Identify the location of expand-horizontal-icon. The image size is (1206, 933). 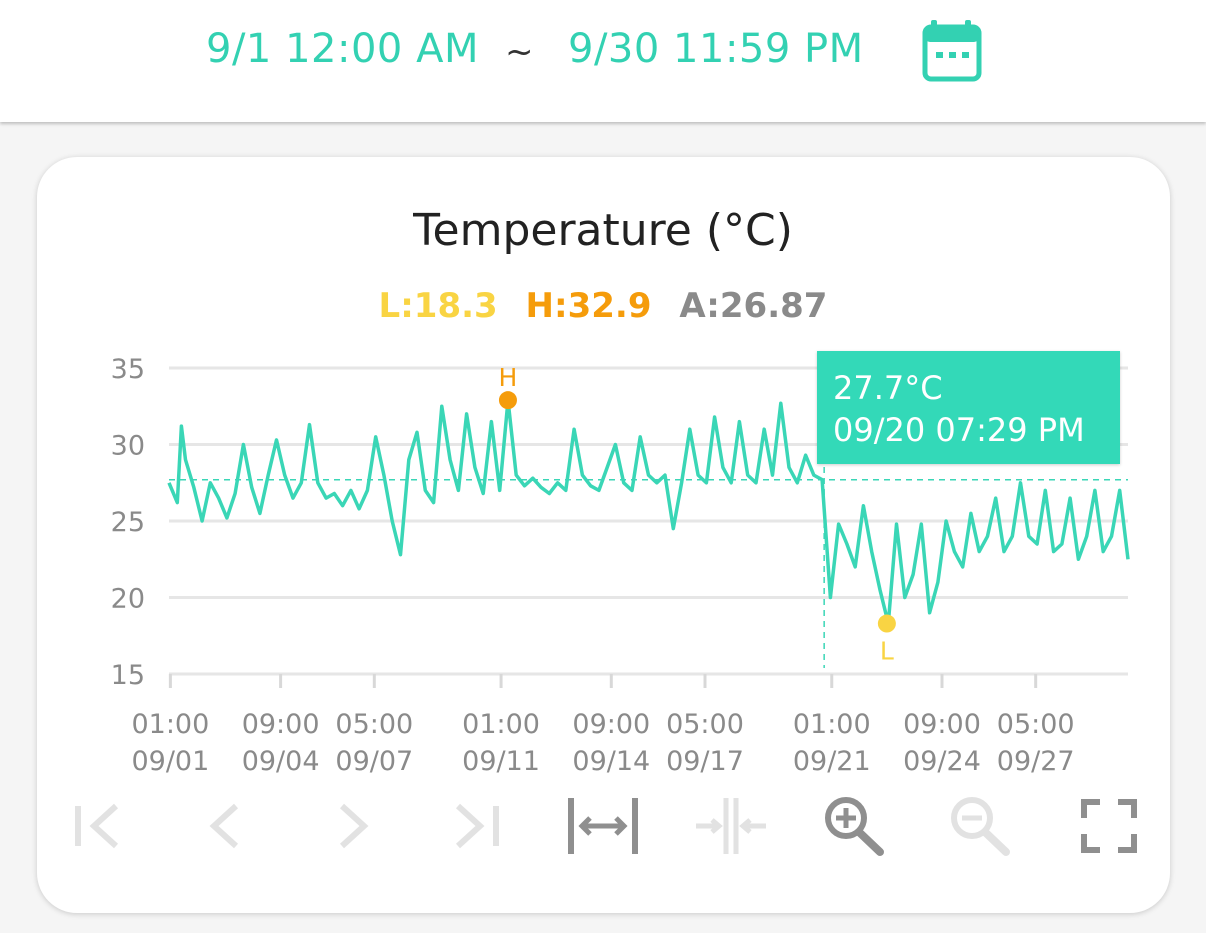
(602, 826).